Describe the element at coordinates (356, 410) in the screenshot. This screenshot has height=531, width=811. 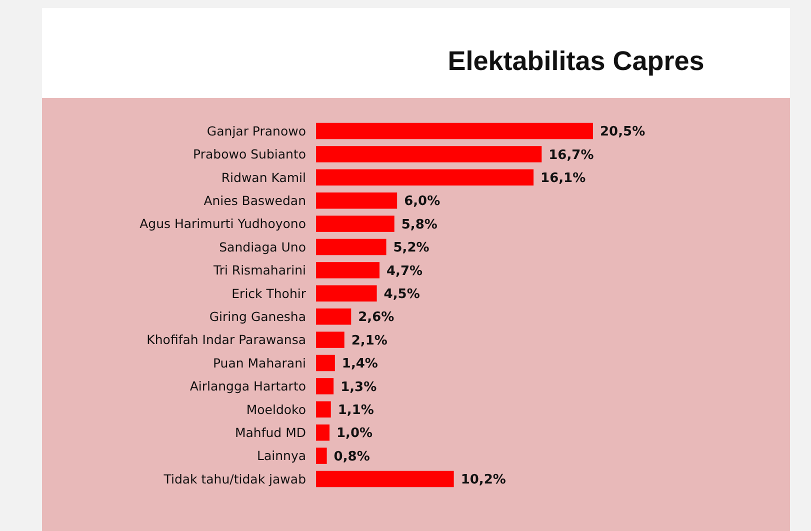
I see `data-label: 1,1%` at that location.